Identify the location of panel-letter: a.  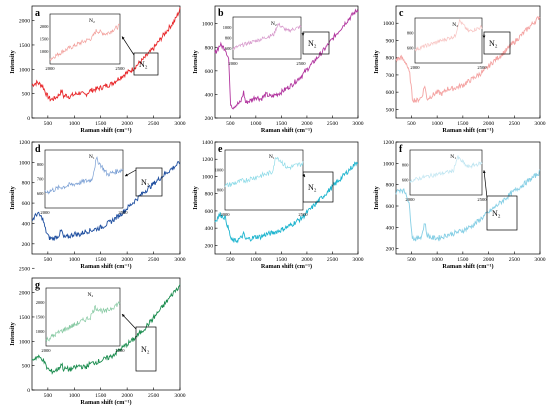
(37, 13).